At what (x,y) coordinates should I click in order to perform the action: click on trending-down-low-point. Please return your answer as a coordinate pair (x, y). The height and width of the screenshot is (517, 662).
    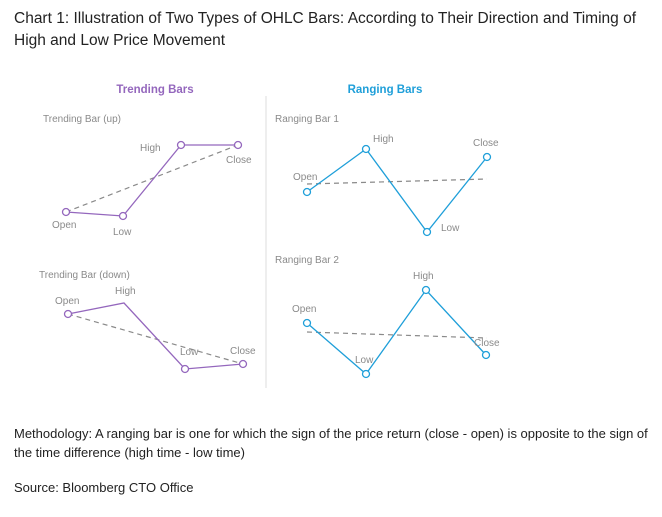
    Looking at the image, I should click on (185, 369).